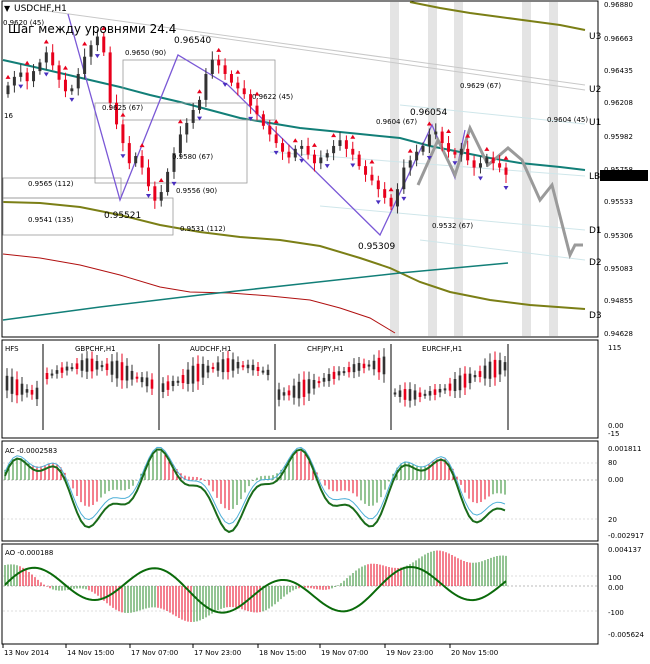 This screenshot has height=664, width=650. Describe the element at coordinates (618, 301) in the screenshot. I see `price-tick: 0.94855` at that location.